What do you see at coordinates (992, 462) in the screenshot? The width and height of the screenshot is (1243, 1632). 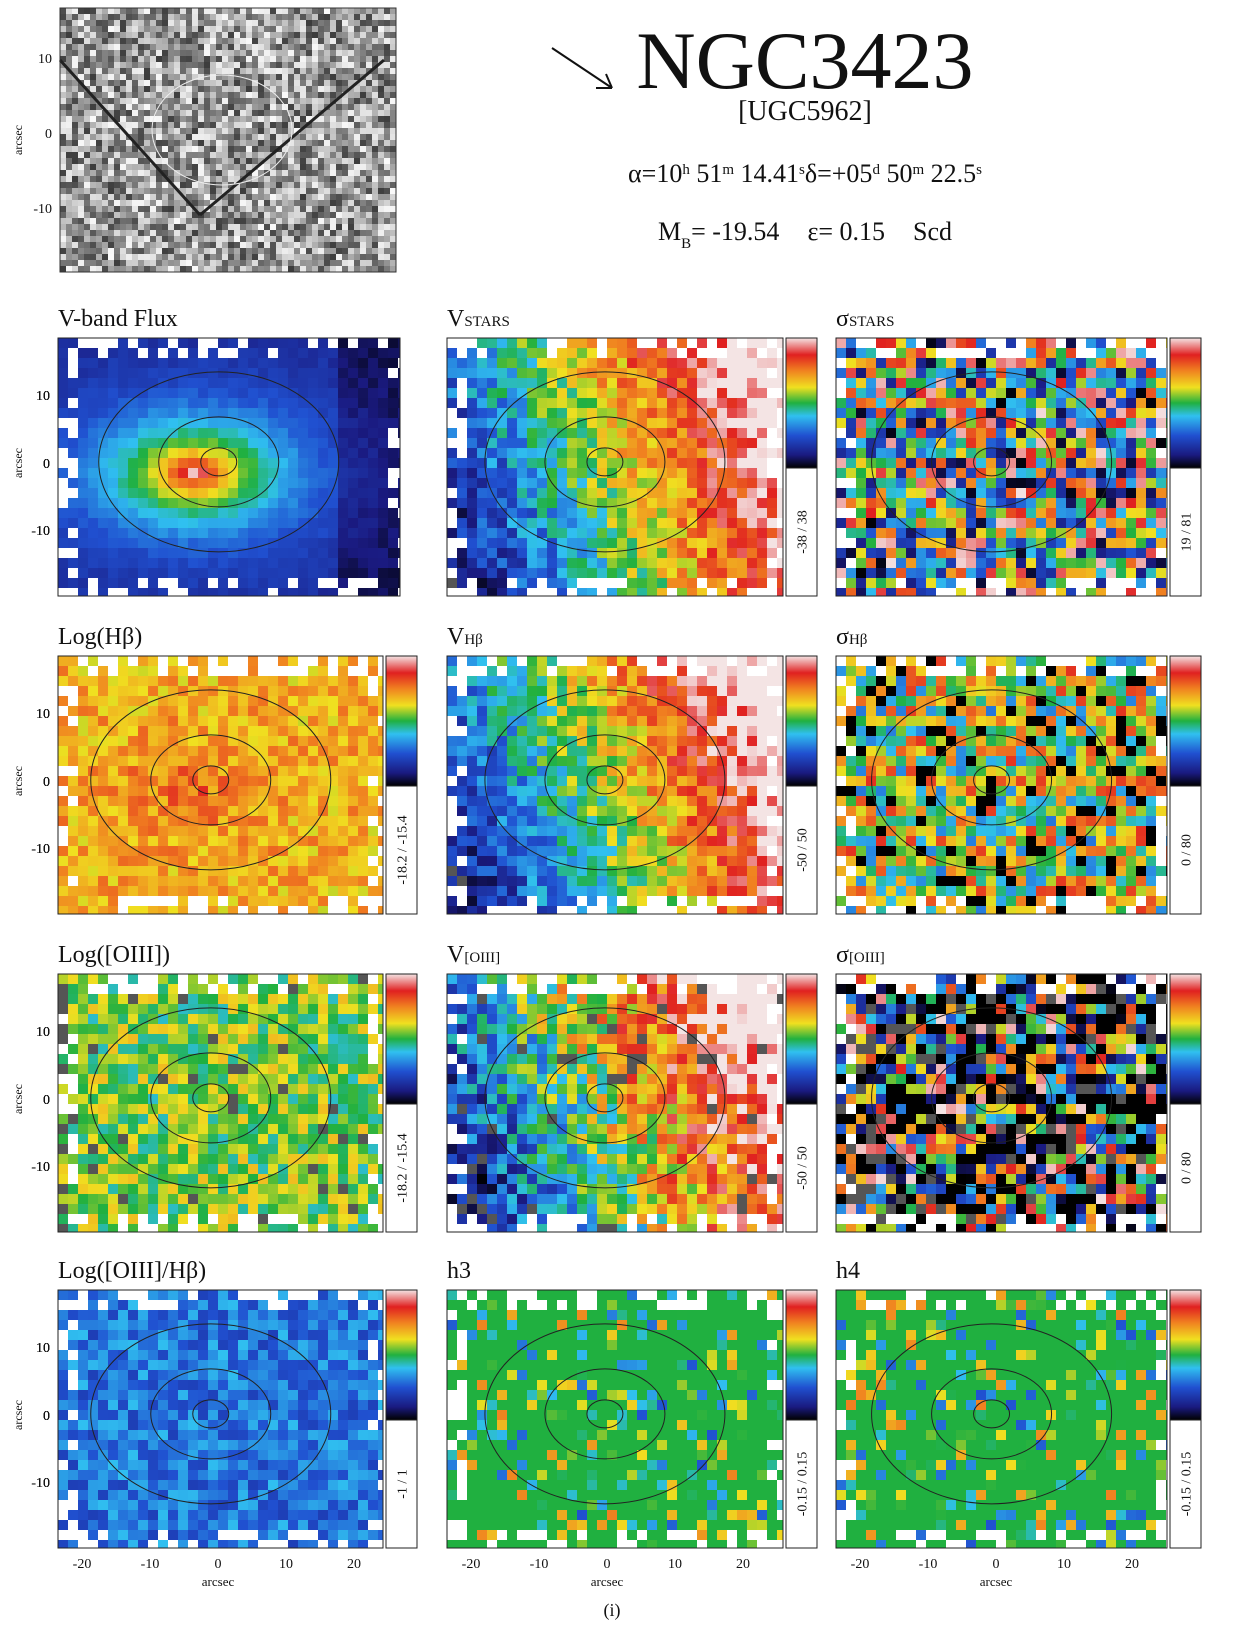 I see `contour` at bounding box center [992, 462].